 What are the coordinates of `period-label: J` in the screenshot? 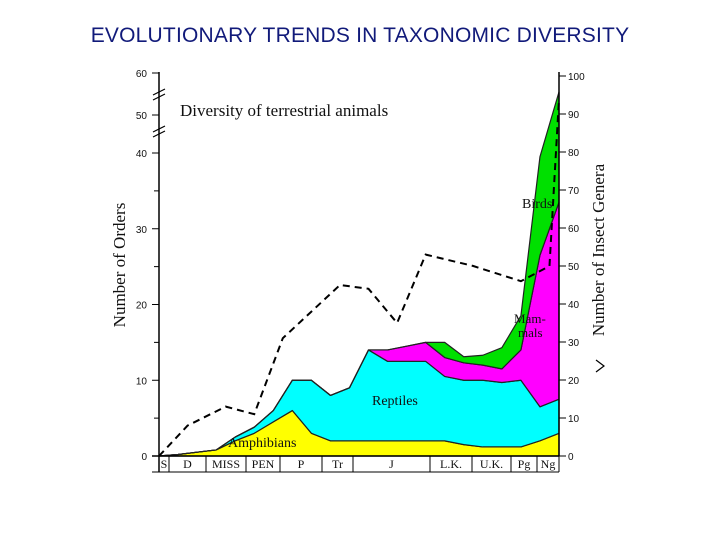 It's located at (391, 464).